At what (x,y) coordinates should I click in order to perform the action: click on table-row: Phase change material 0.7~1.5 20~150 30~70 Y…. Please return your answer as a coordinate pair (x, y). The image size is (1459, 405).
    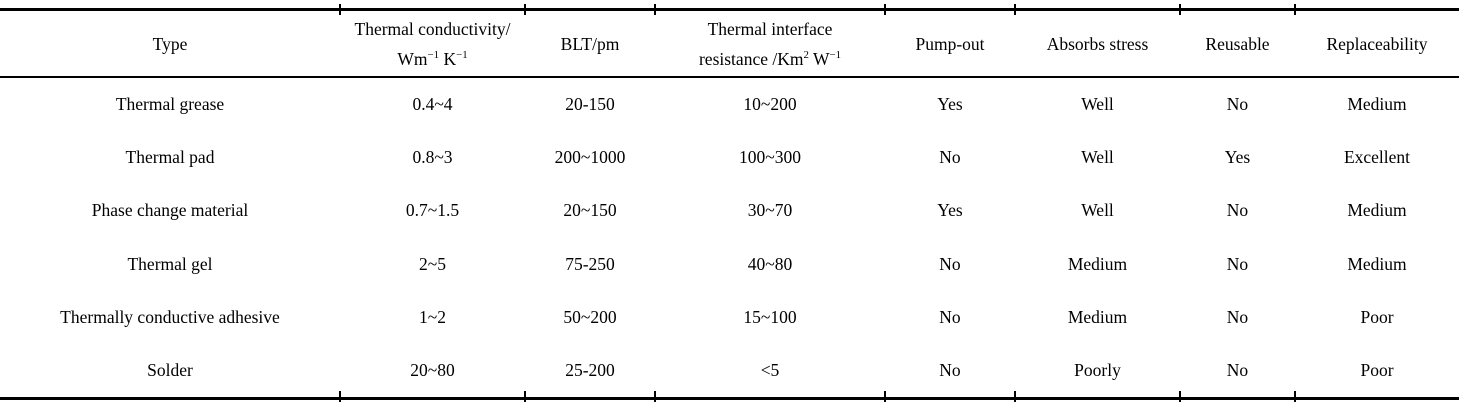
    Looking at the image, I should click on (729, 210).